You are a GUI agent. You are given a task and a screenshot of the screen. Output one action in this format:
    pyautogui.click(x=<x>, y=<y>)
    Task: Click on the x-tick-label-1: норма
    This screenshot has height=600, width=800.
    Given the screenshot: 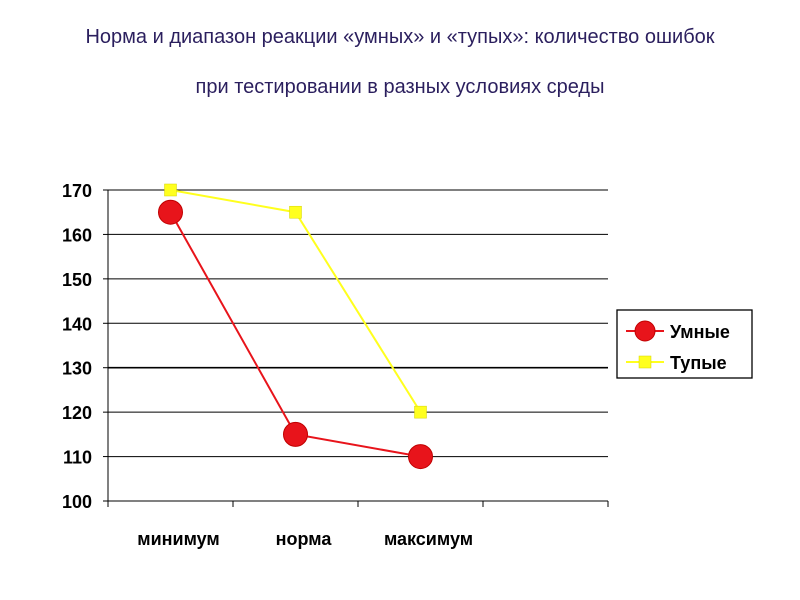 What is the action you would take?
    pyautogui.click(x=304, y=539)
    